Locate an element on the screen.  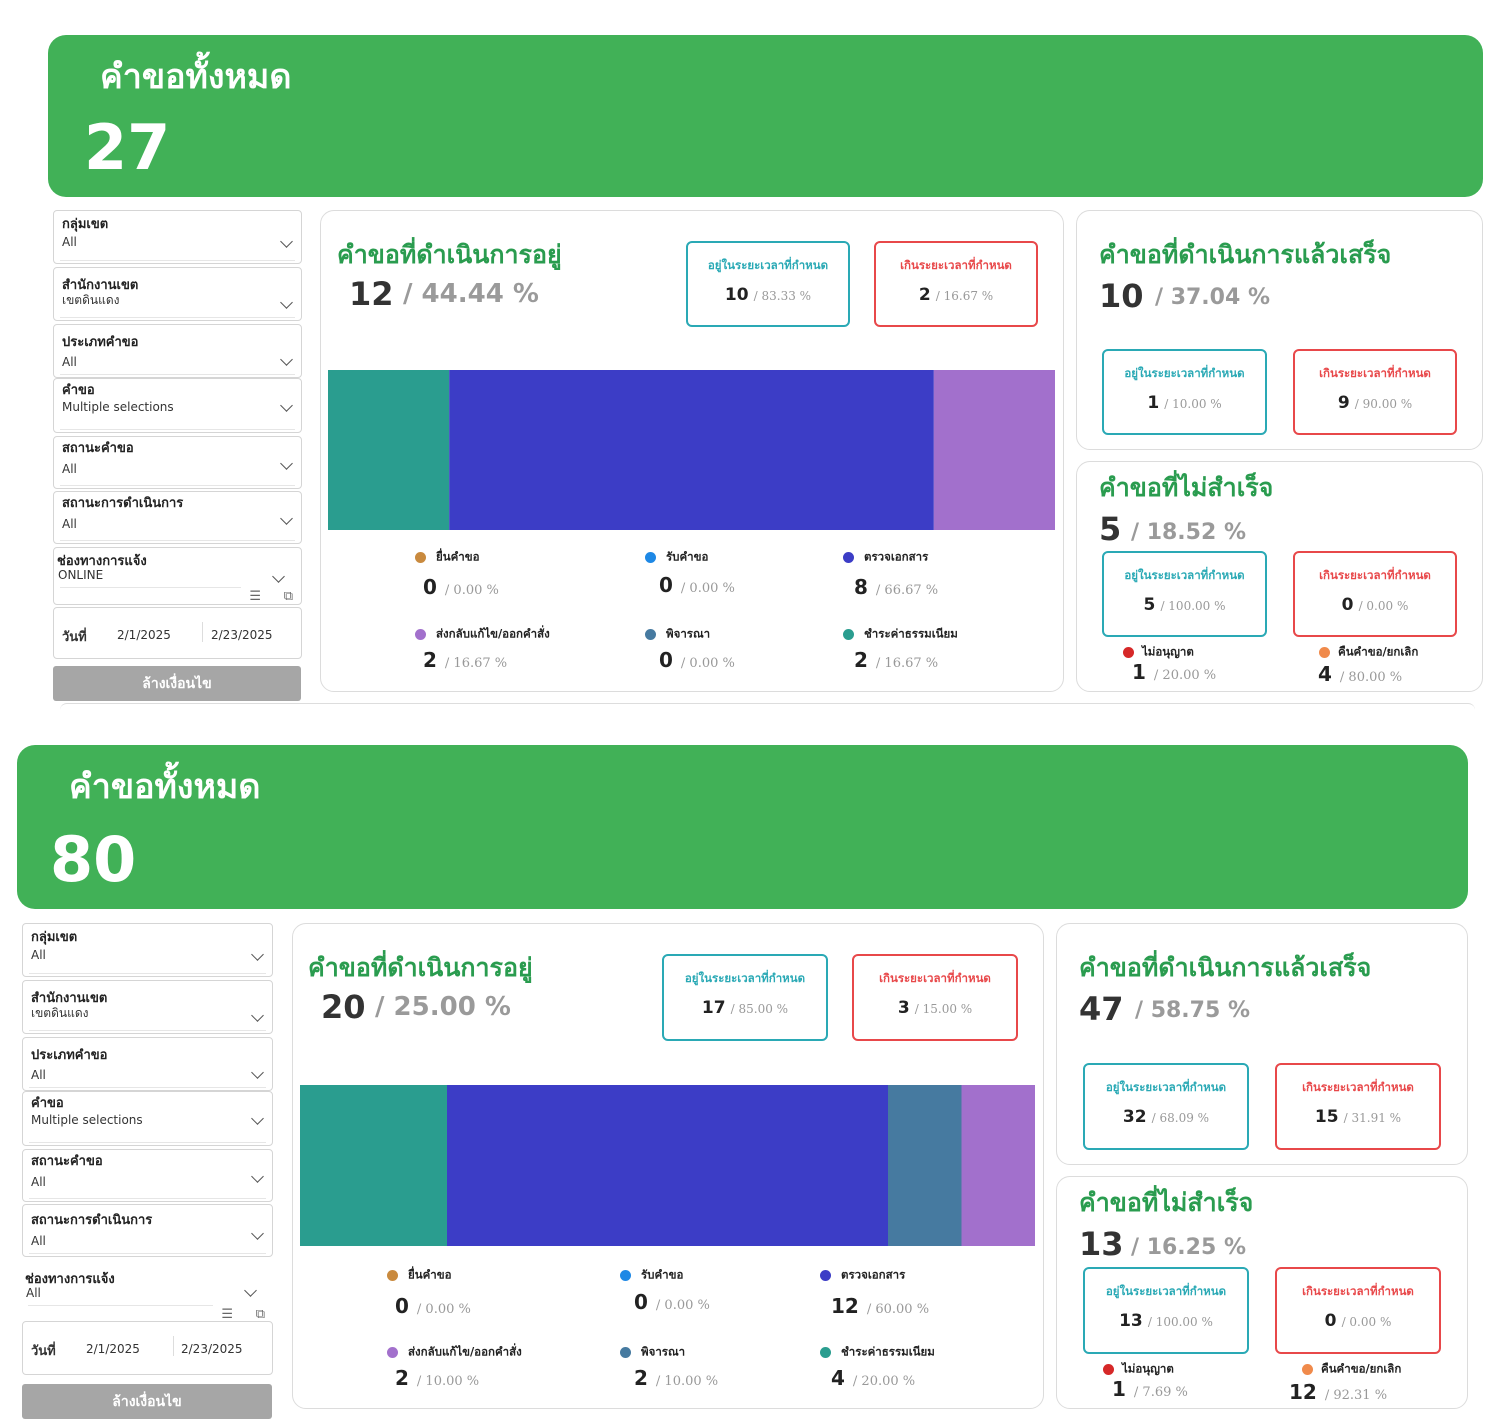
value-check-docs: 8/ 66.67 % is located at coordinates (896, 587).